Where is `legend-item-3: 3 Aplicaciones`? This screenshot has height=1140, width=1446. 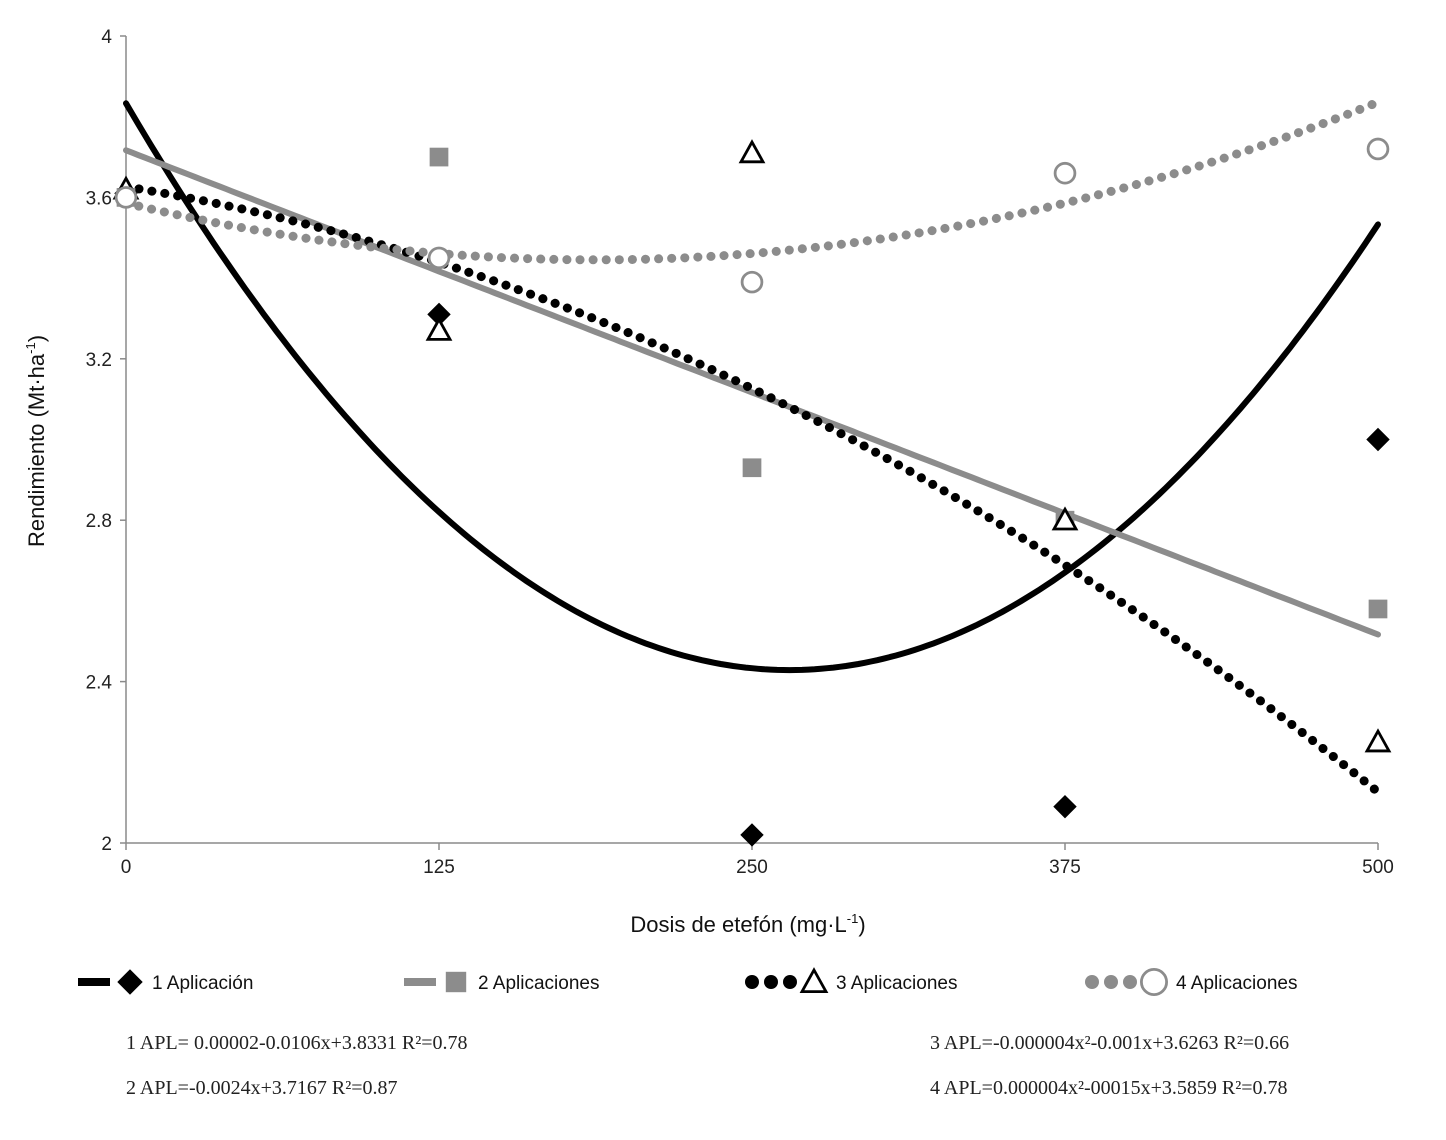 legend-item-3: 3 Aplicaciones is located at coordinates (851, 980).